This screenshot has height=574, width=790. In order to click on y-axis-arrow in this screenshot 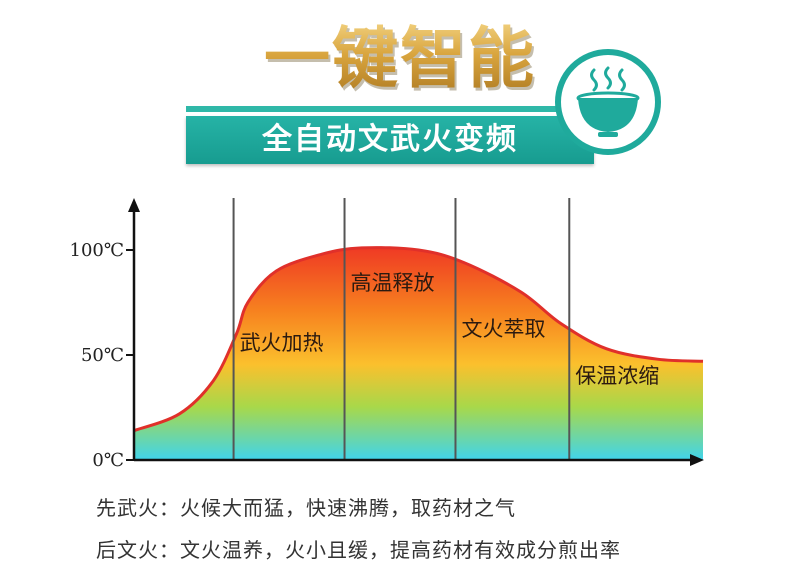, I will do `click(134, 205)`.